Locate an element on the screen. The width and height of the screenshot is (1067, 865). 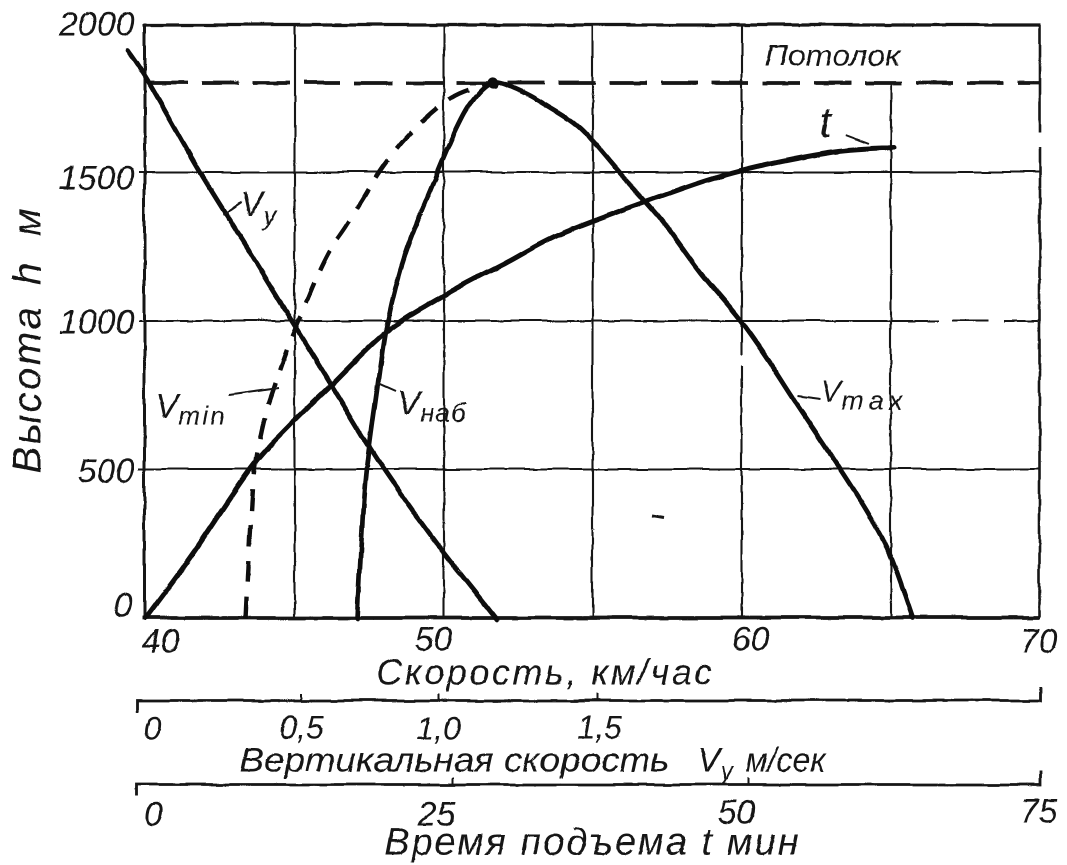
svg-text: Скорость, км/час is located at coordinates (545, 671).